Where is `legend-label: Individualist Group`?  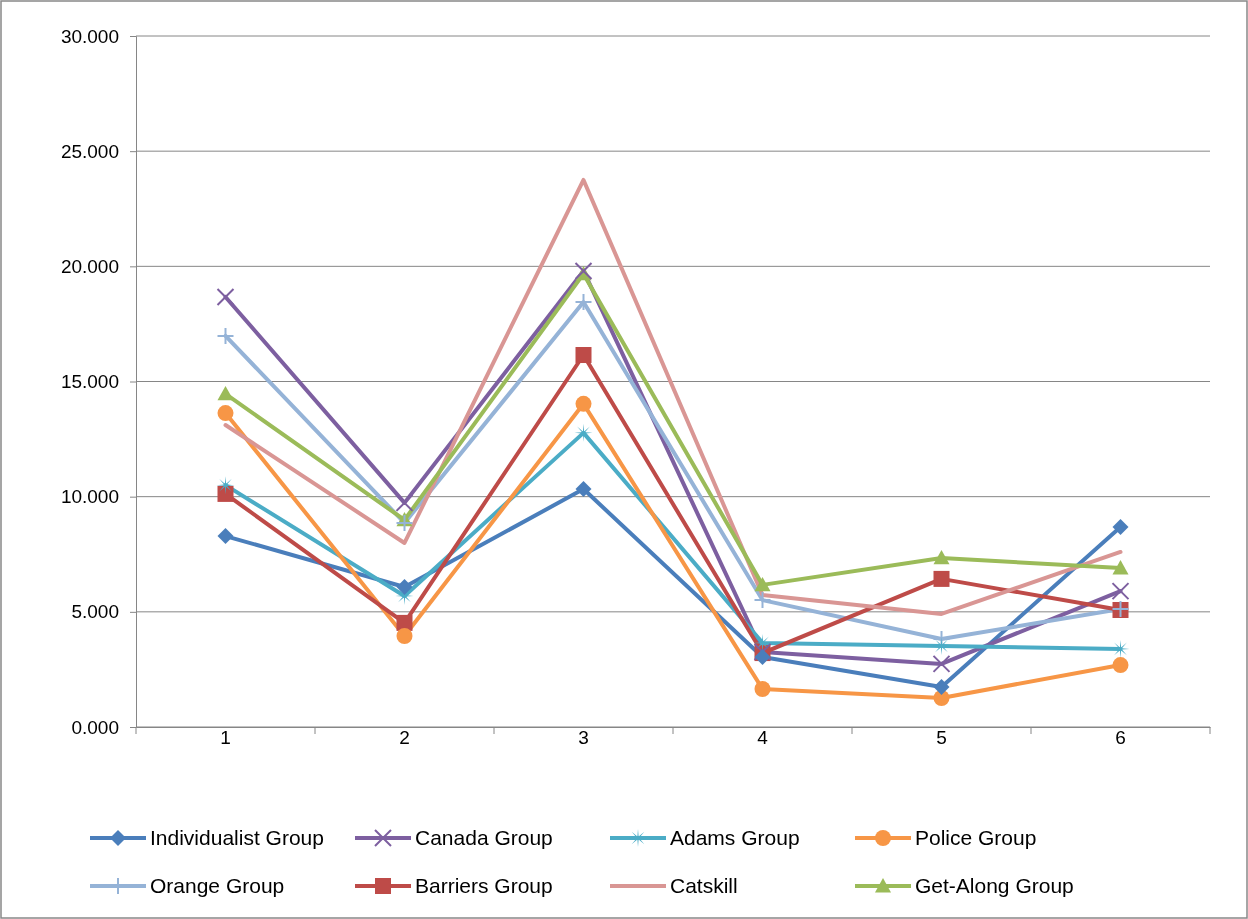 legend-label: Individualist Group is located at coordinates (237, 837).